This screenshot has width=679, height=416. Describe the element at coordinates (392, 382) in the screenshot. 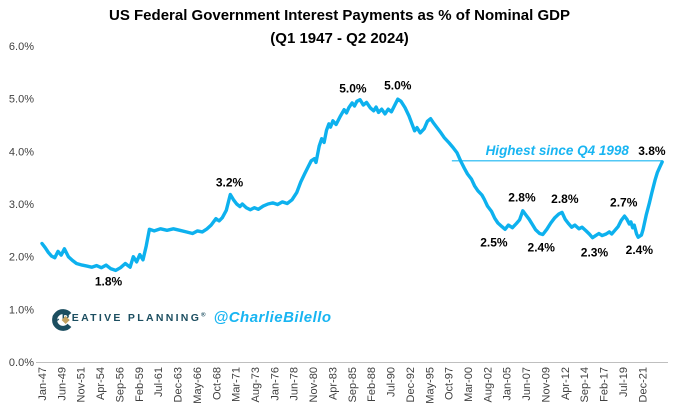

I see `x-tick-label: Jul-90` at that location.